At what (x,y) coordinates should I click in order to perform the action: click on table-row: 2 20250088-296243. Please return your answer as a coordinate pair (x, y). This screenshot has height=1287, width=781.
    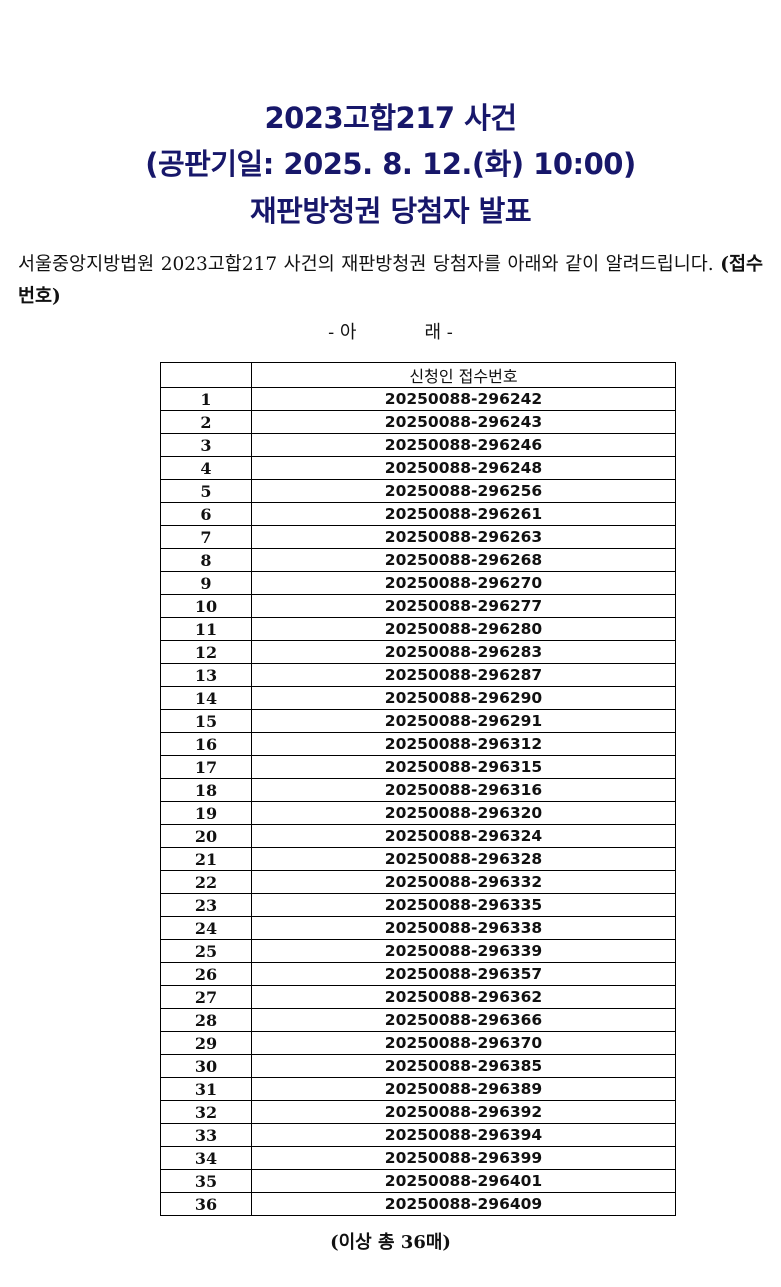
    Looking at the image, I should click on (418, 422).